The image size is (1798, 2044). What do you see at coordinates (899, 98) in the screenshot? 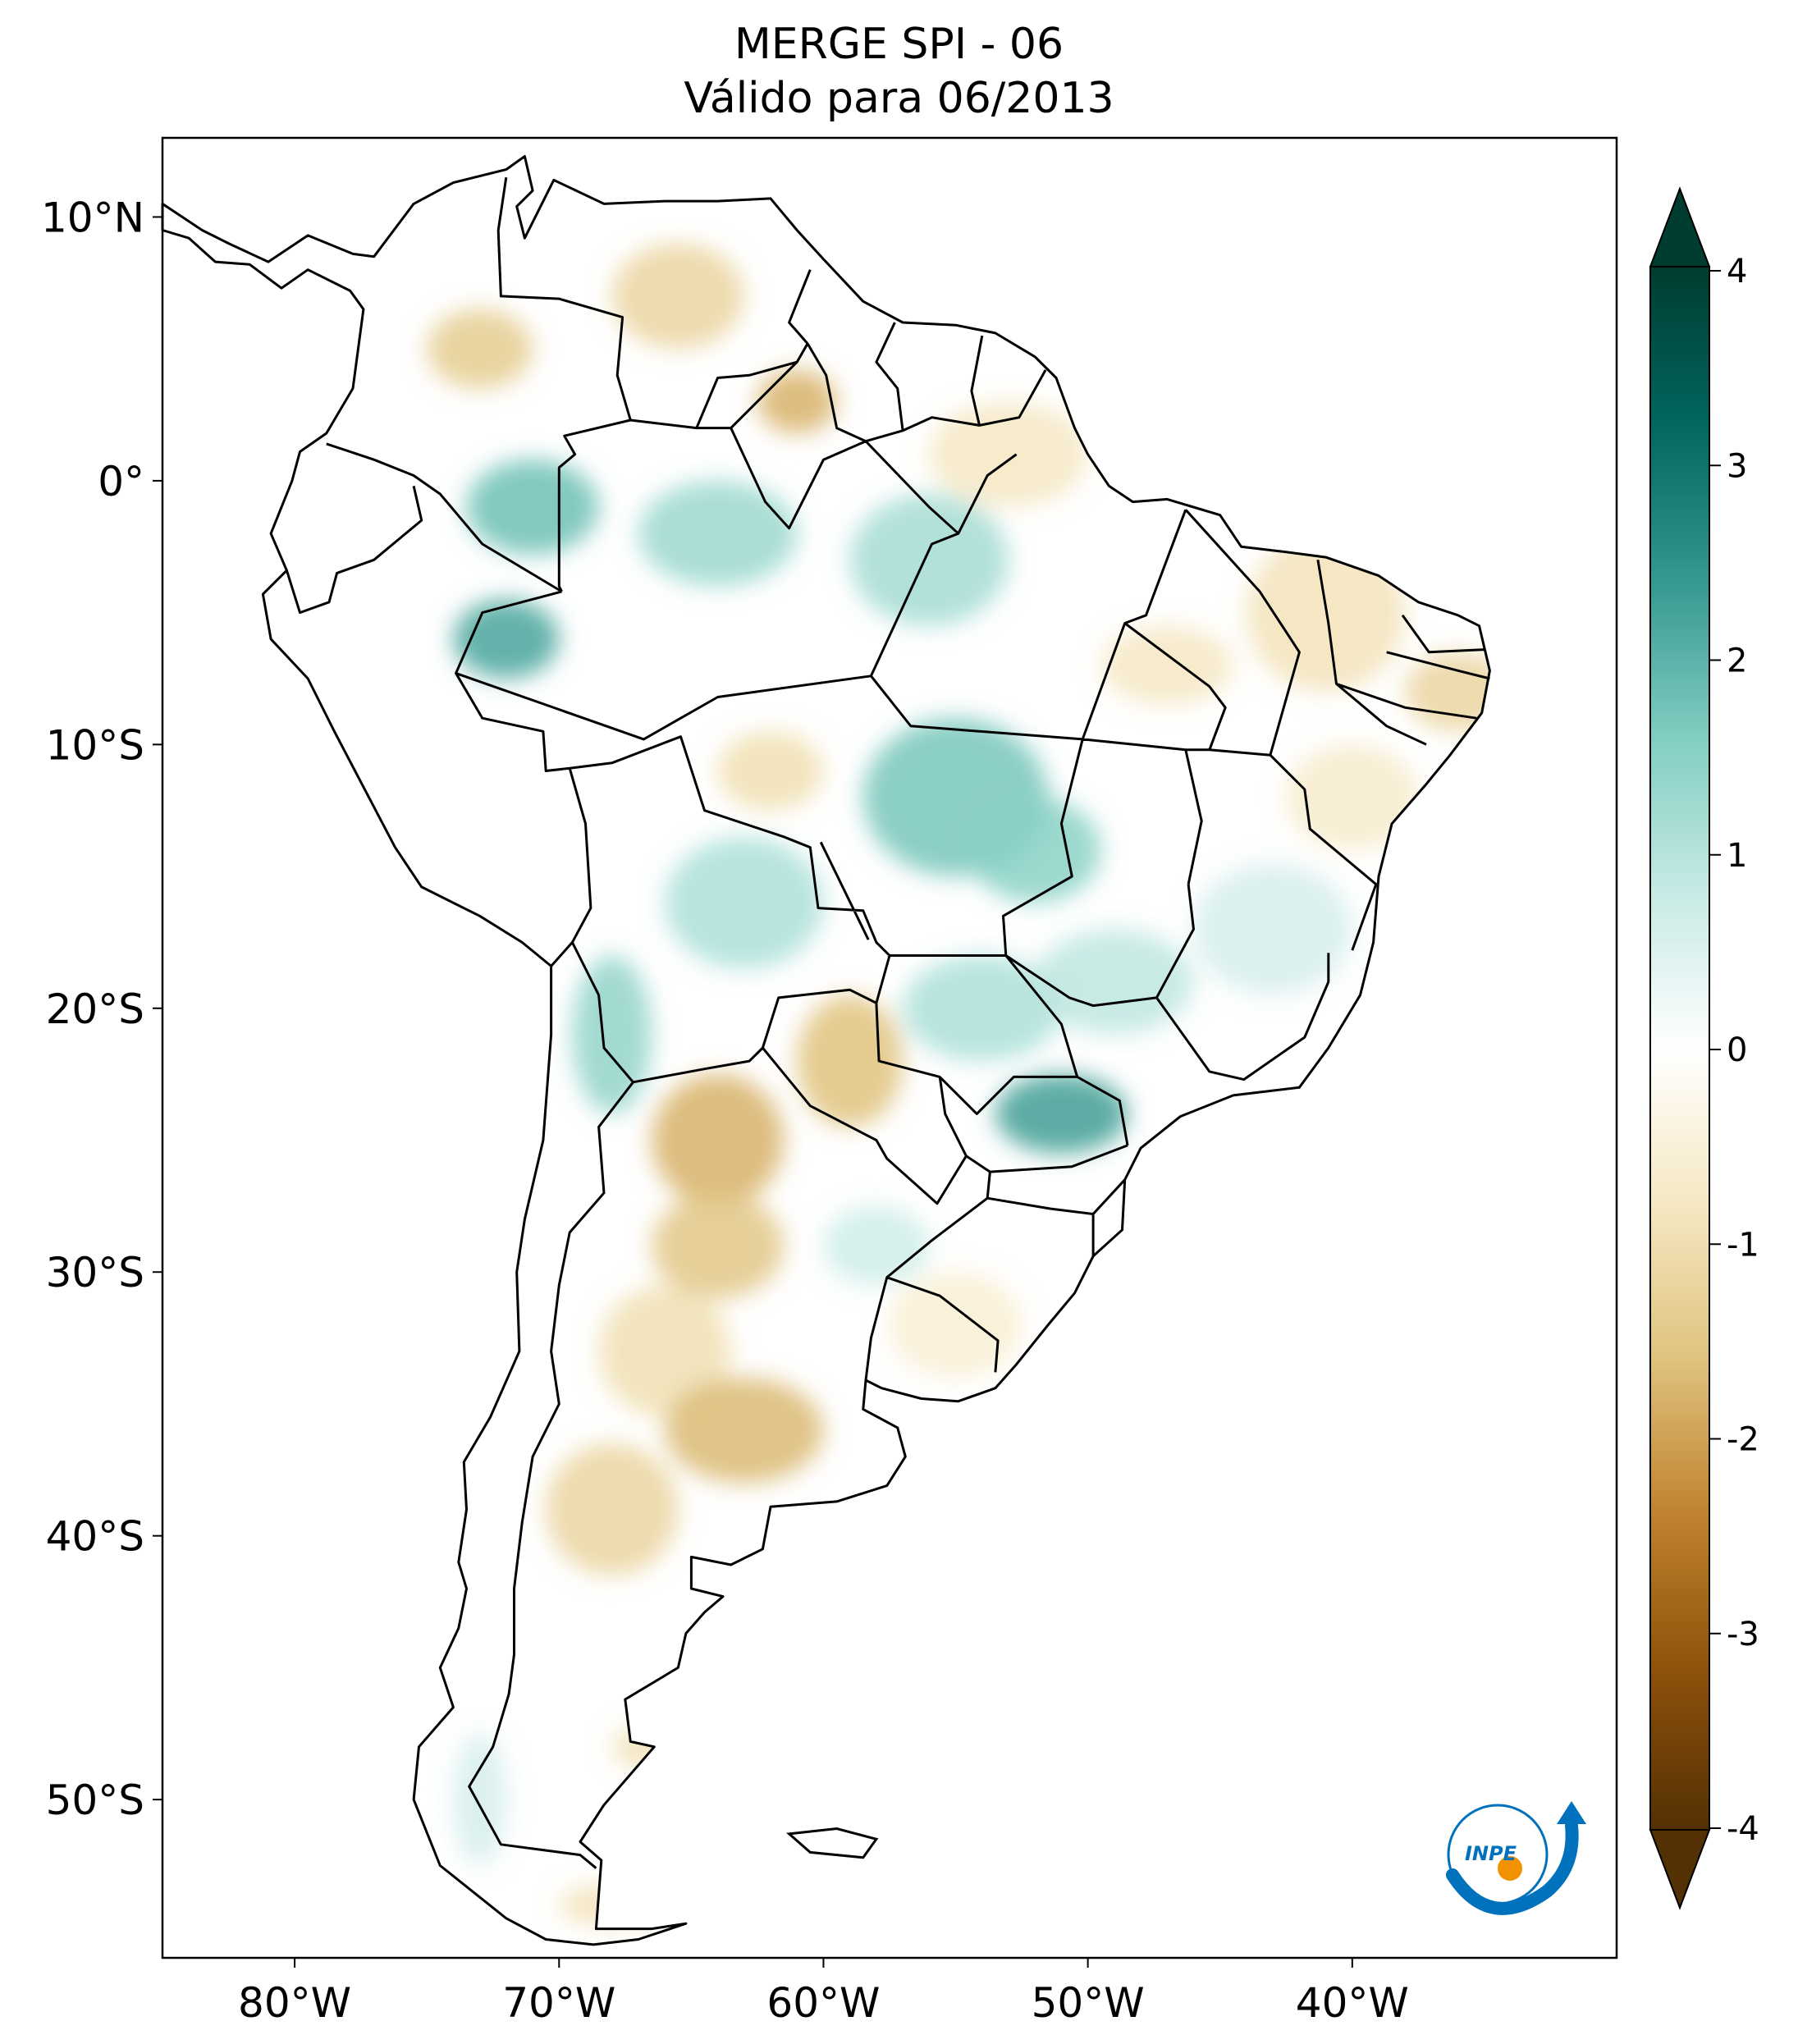
I see `map-subtitle: Válido para 06/2013` at bounding box center [899, 98].